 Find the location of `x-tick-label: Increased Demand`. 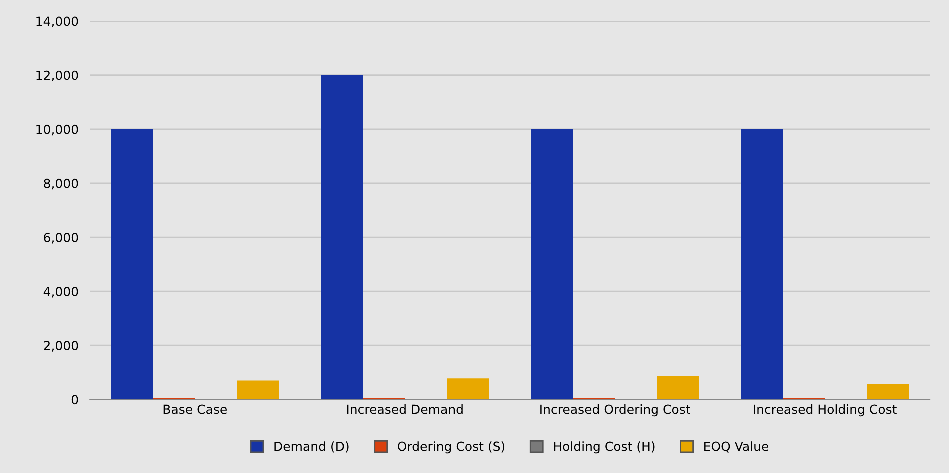

x-tick-label: Increased Demand is located at coordinates (405, 409).